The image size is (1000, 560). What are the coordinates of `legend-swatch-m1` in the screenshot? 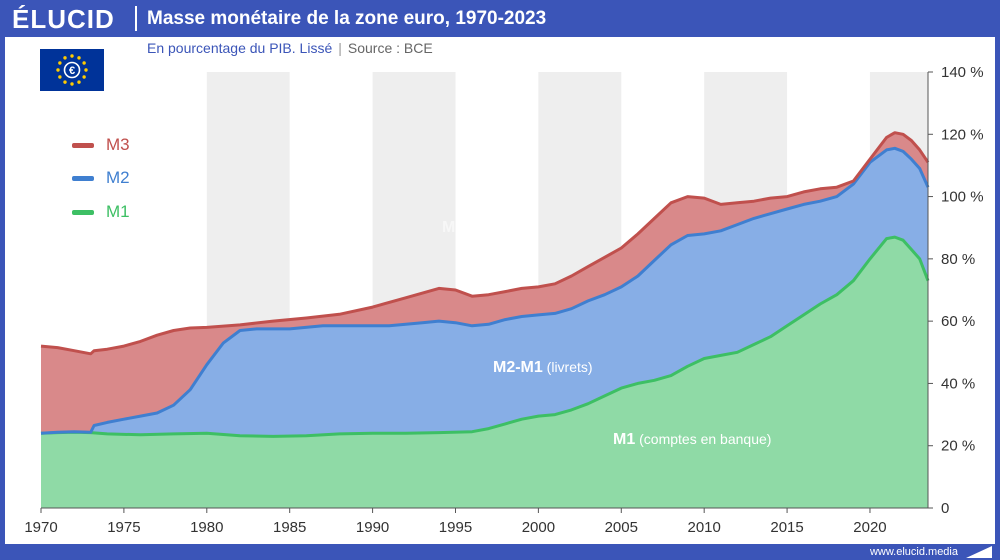 It's located at (83, 213).